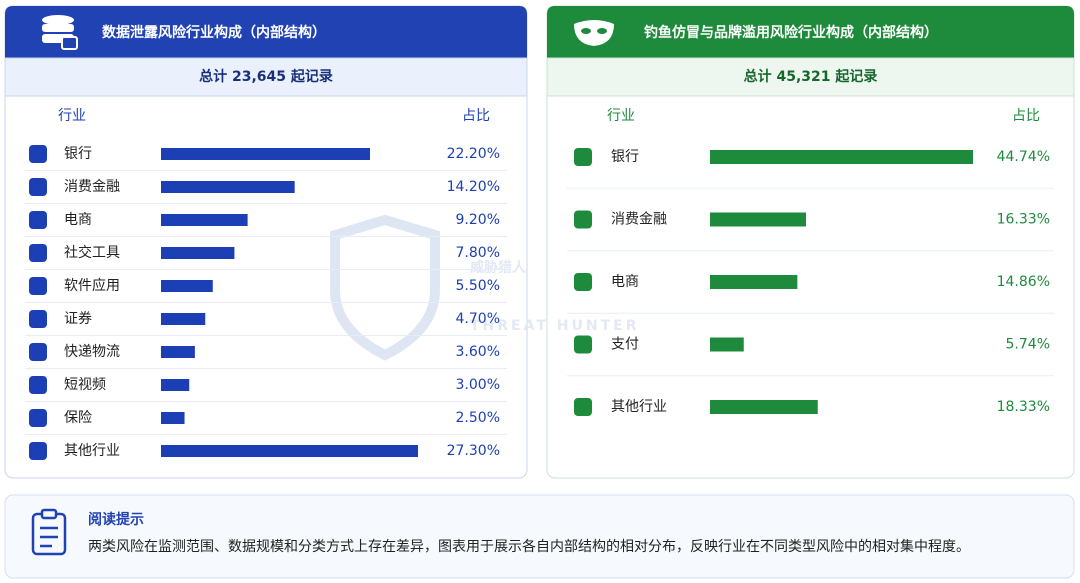 Image resolution: width=1080 pixels, height=583 pixels. What do you see at coordinates (214, 32) in the screenshot?
I see `panel-title: 数据泄露风险行业构成（内部结构）` at bounding box center [214, 32].